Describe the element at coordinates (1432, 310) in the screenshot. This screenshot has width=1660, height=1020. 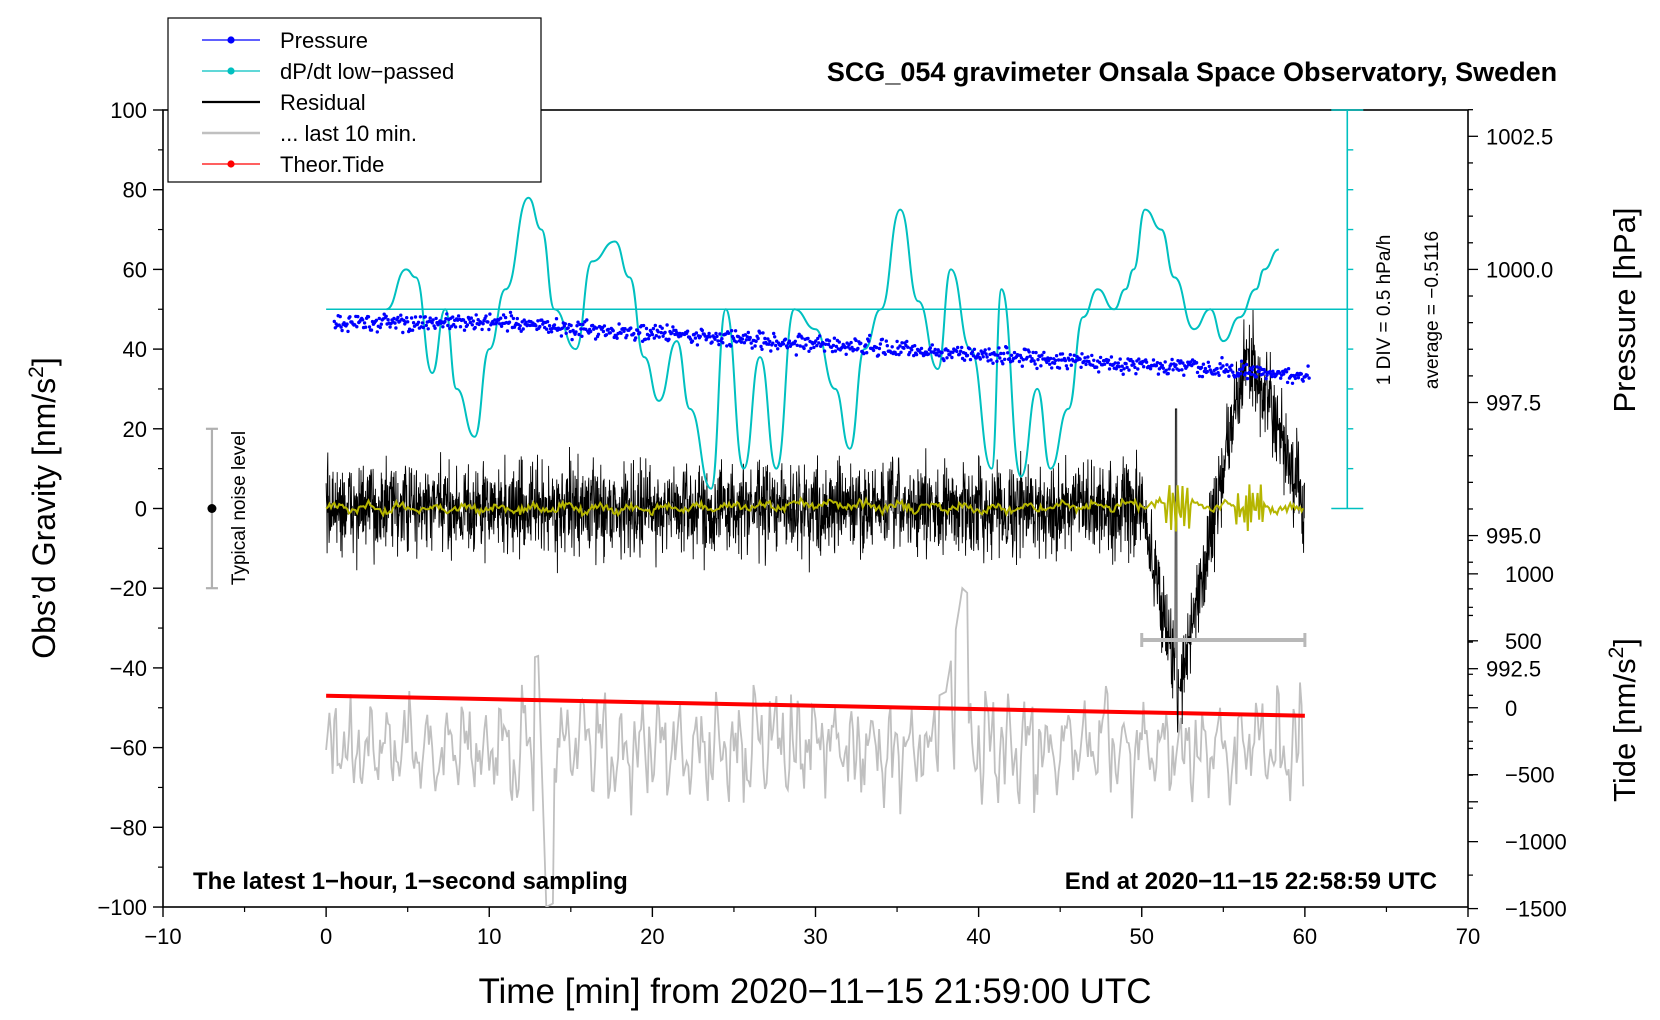
I see `dpdt-average-label: average = −0.5116` at that location.